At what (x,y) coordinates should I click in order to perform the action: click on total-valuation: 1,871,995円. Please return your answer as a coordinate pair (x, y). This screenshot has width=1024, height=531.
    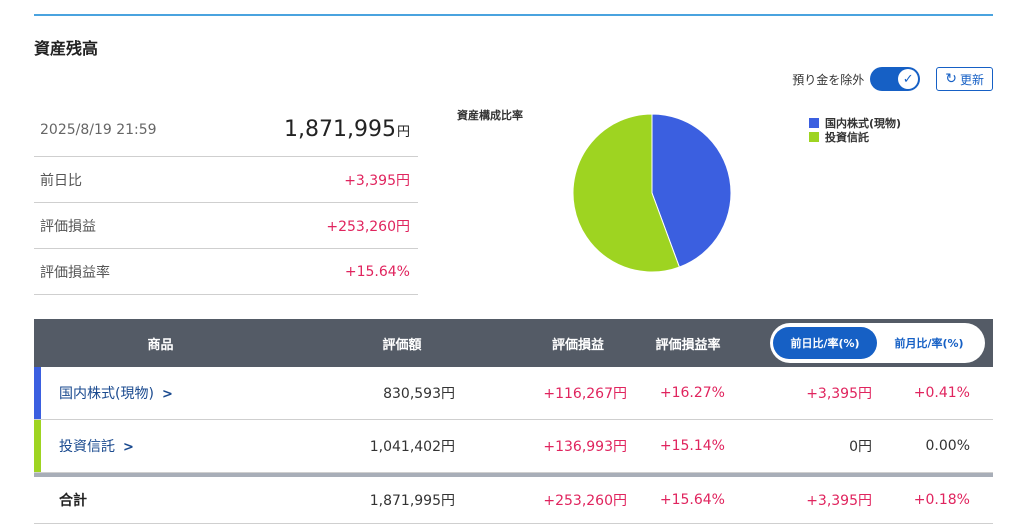
    Looking at the image, I should click on (412, 501).